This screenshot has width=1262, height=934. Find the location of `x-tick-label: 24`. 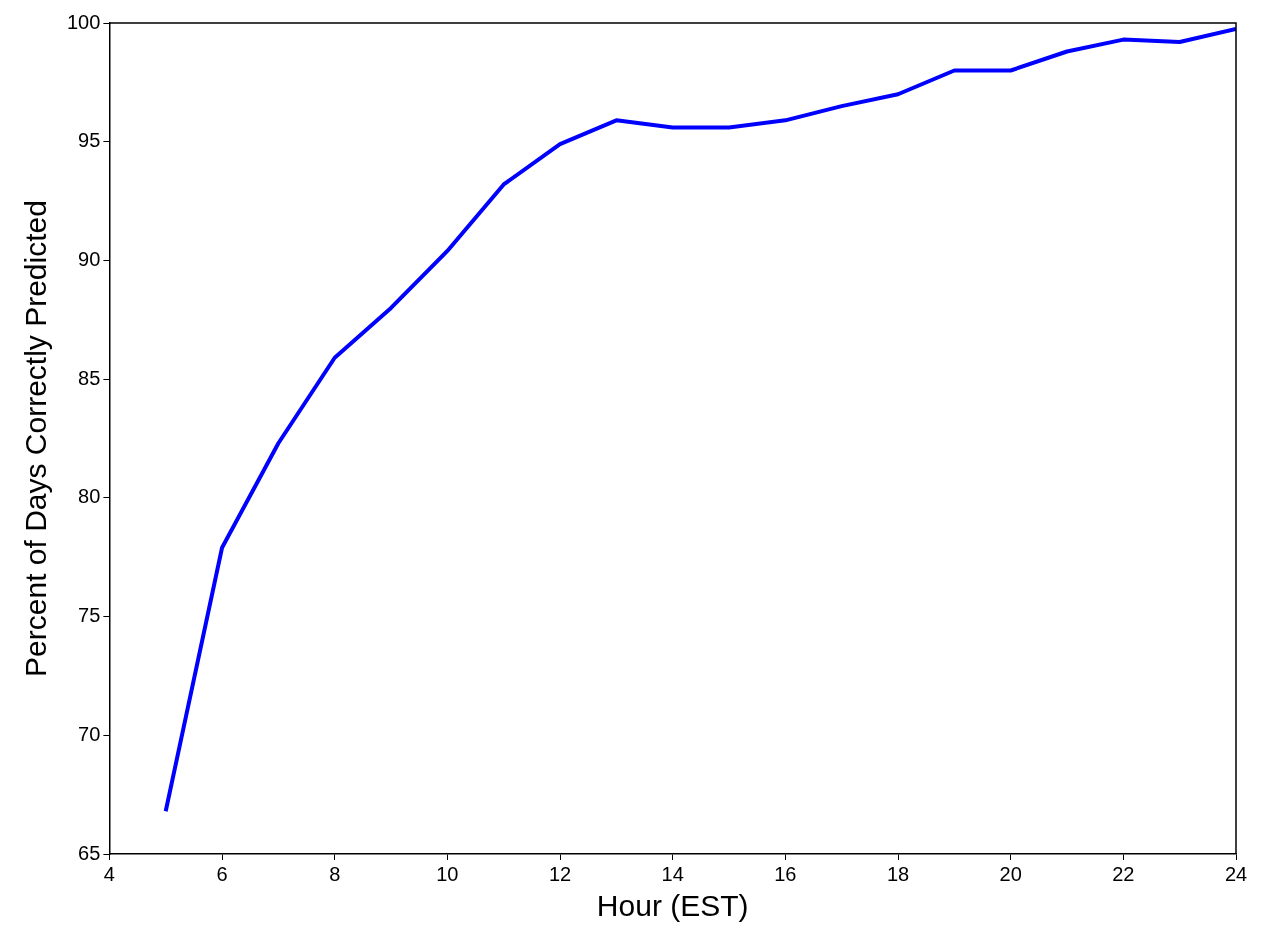

x-tick-label: 24 is located at coordinates (1236, 873).